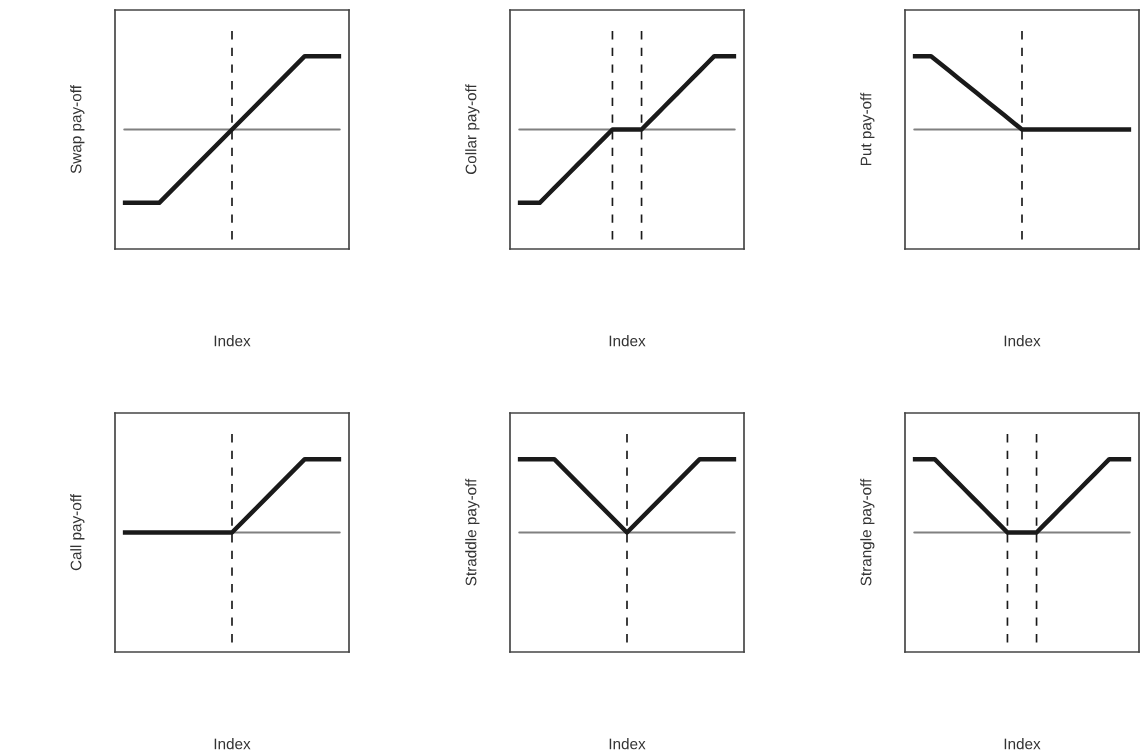 Image resolution: width=1141 pixels, height=756 pixels. What do you see at coordinates (77, 532) in the screenshot?
I see `y-axis-title: Call pay-off` at bounding box center [77, 532].